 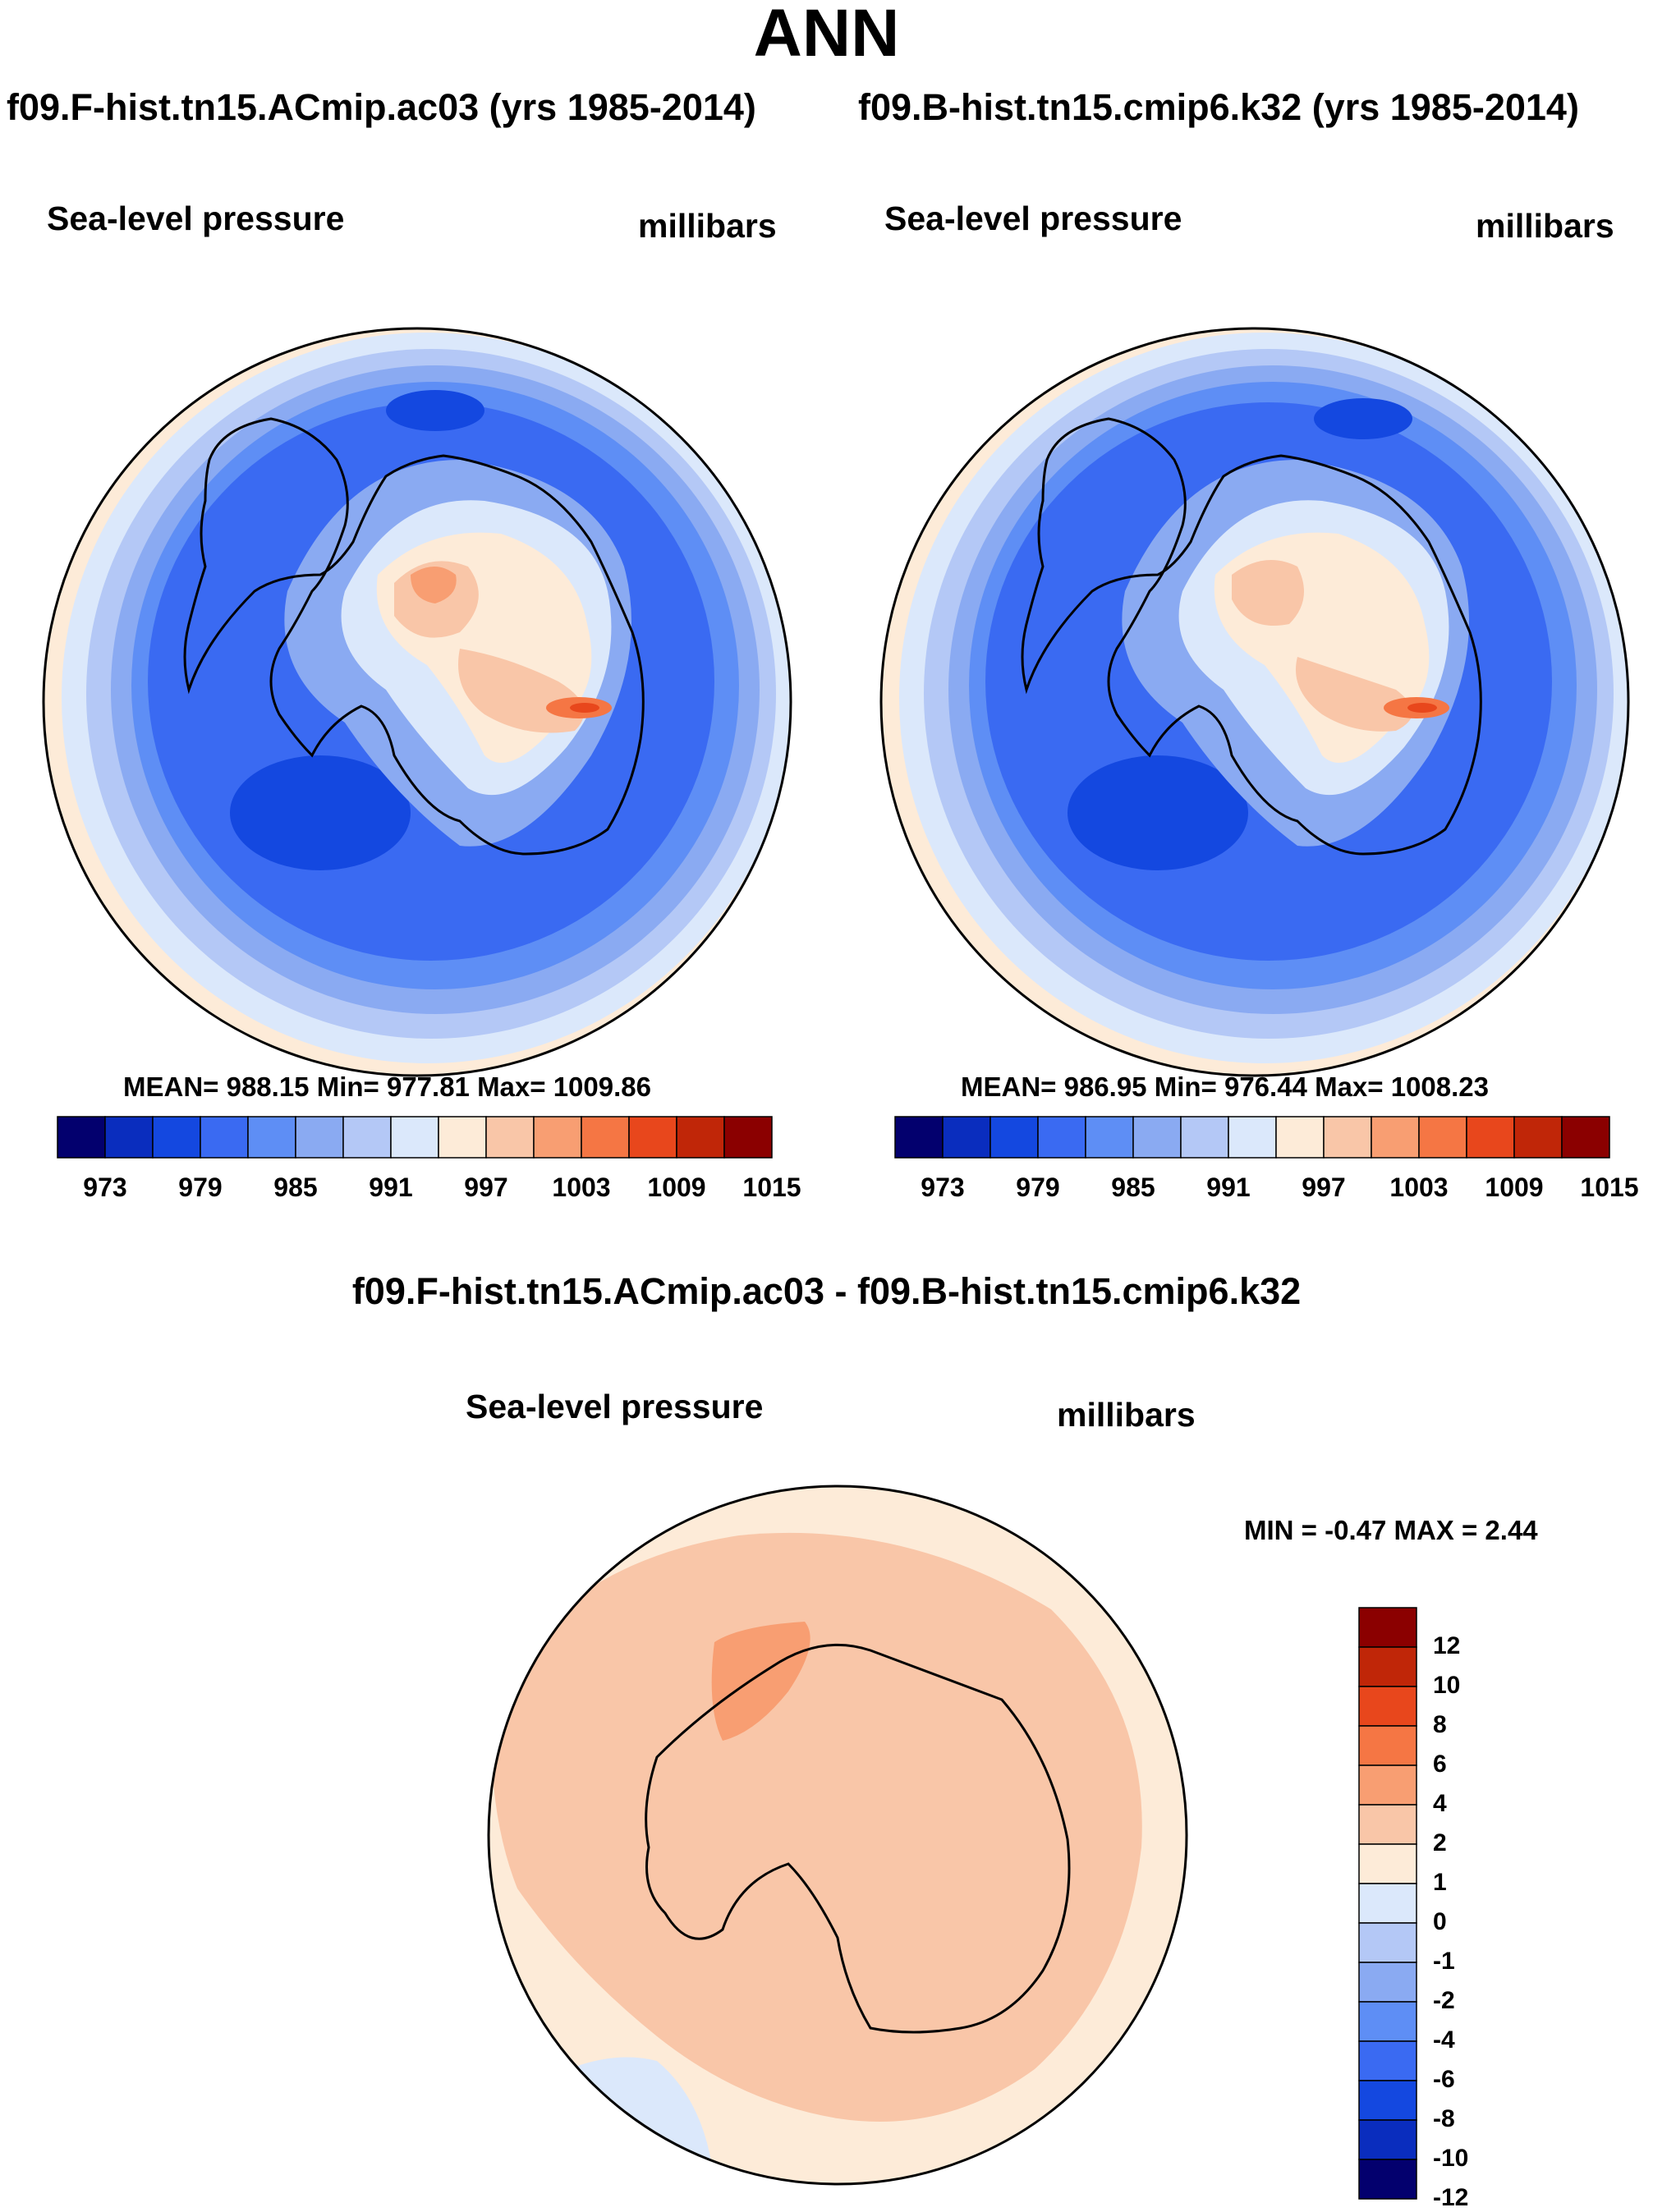 What do you see at coordinates (1440, 1922) in the screenshot?
I see `diff-colorbar-tick: 0` at bounding box center [1440, 1922].